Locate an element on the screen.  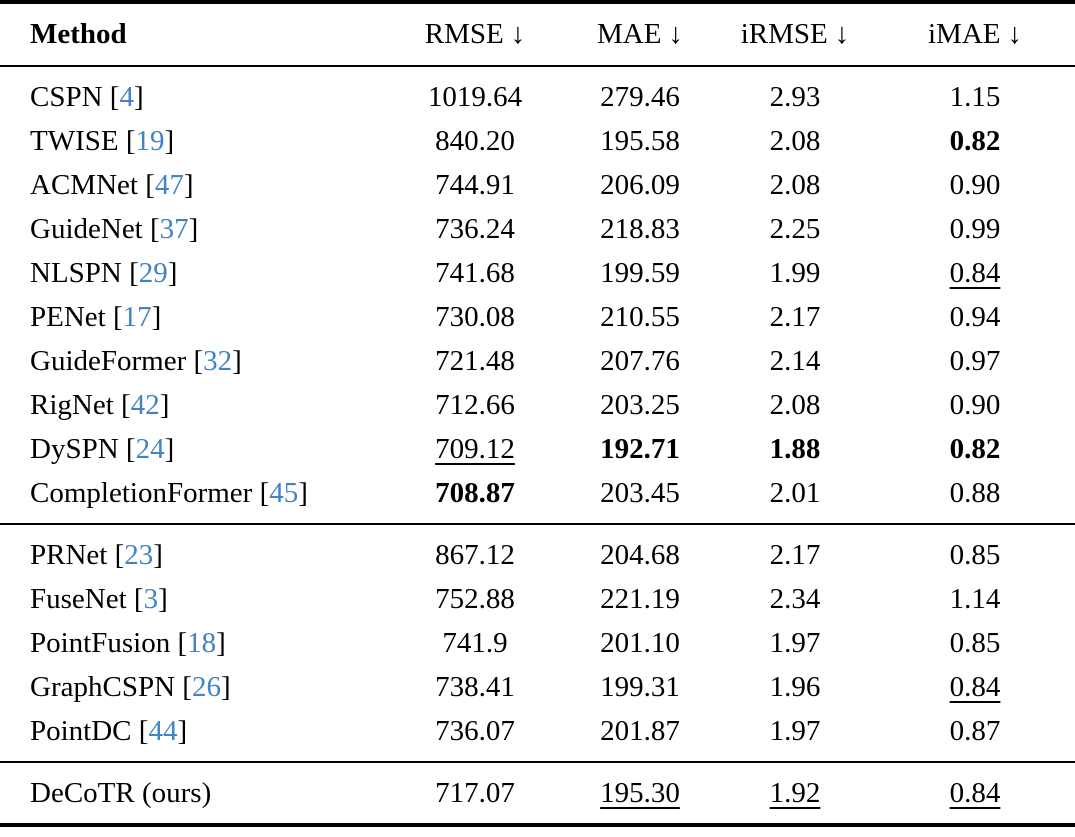
value-cell-mae: 201.87 is located at coordinates (640, 731).